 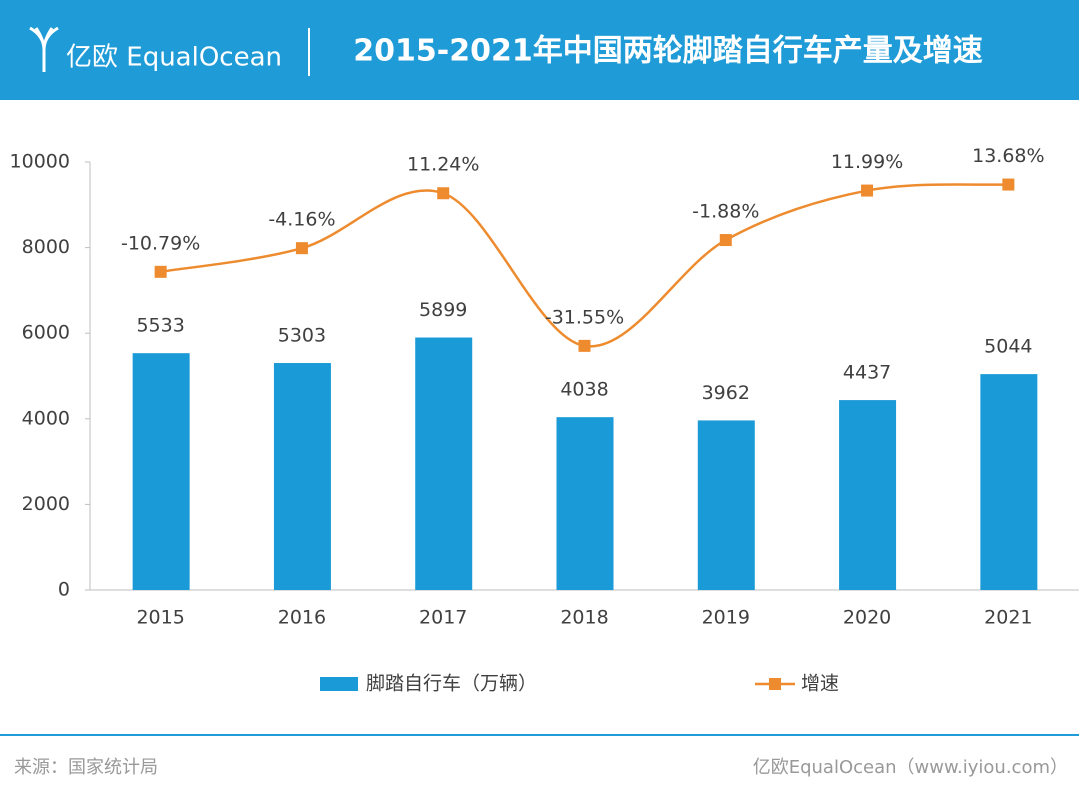 What do you see at coordinates (451, 684) in the screenshot?
I see `legend-label: 脚踏自行车（万辆）` at bounding box center [451, 684].